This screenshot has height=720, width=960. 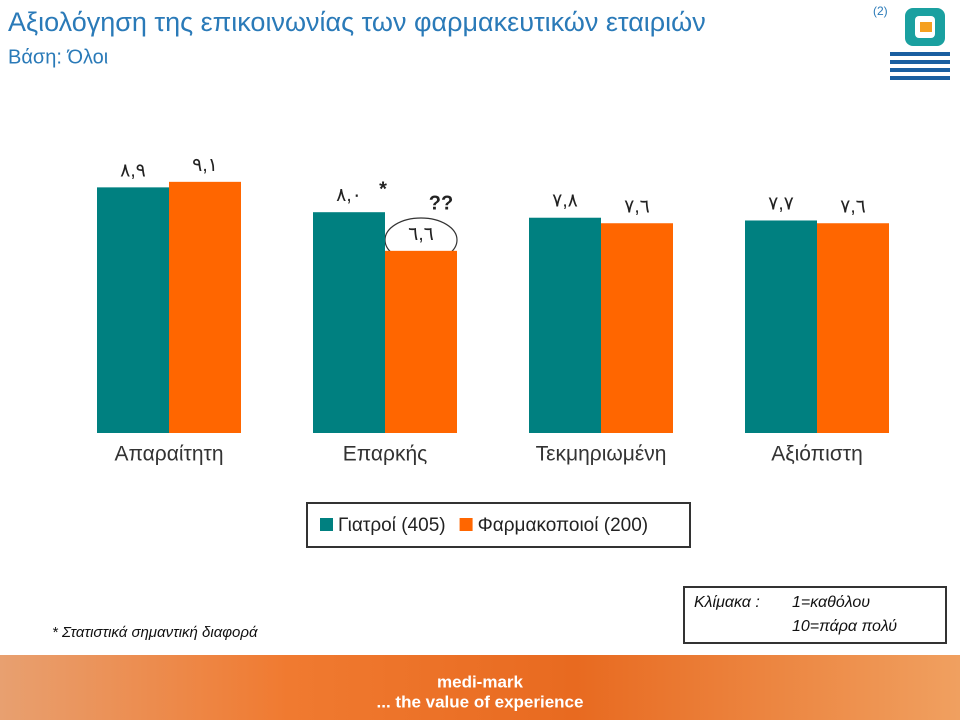 What do you see at coordinates (133, 170) in the screenshot?
I see `value-label: ٨,٩` at bounding box center [133, 170].